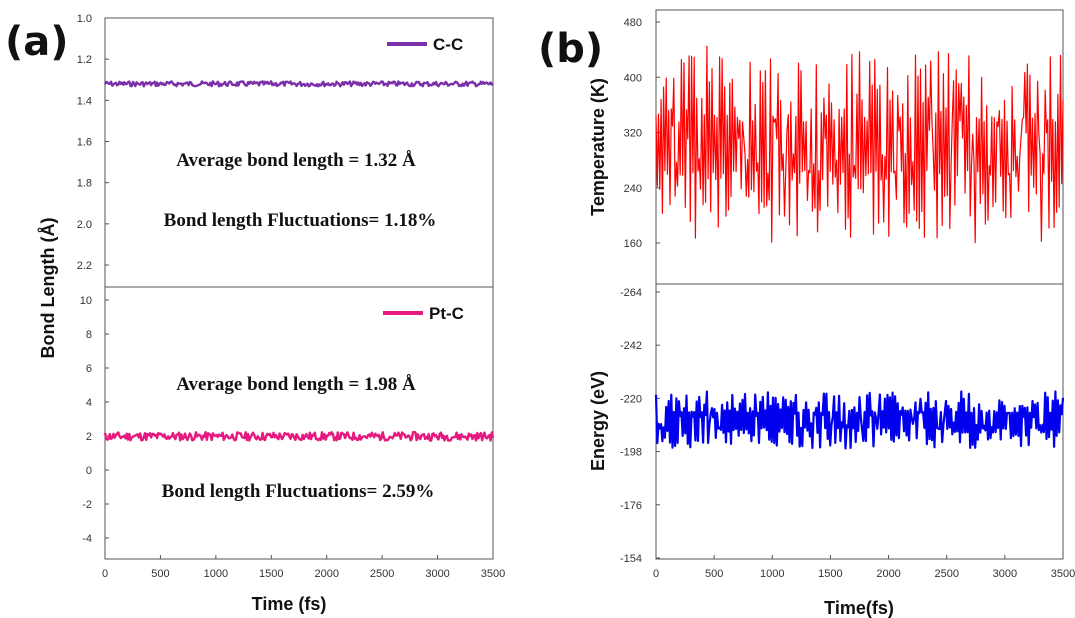 Image resolution: width=1075 pixels, height=618 pixels. I want to click on annotation-cc-average: Average bond length = 1.32 Å, so click(296, 160).